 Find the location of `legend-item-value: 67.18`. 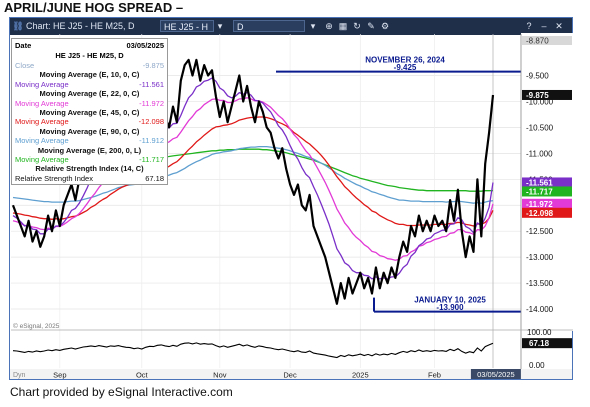

legend-item-value: 67.18 is located at coordinates (154, 178).